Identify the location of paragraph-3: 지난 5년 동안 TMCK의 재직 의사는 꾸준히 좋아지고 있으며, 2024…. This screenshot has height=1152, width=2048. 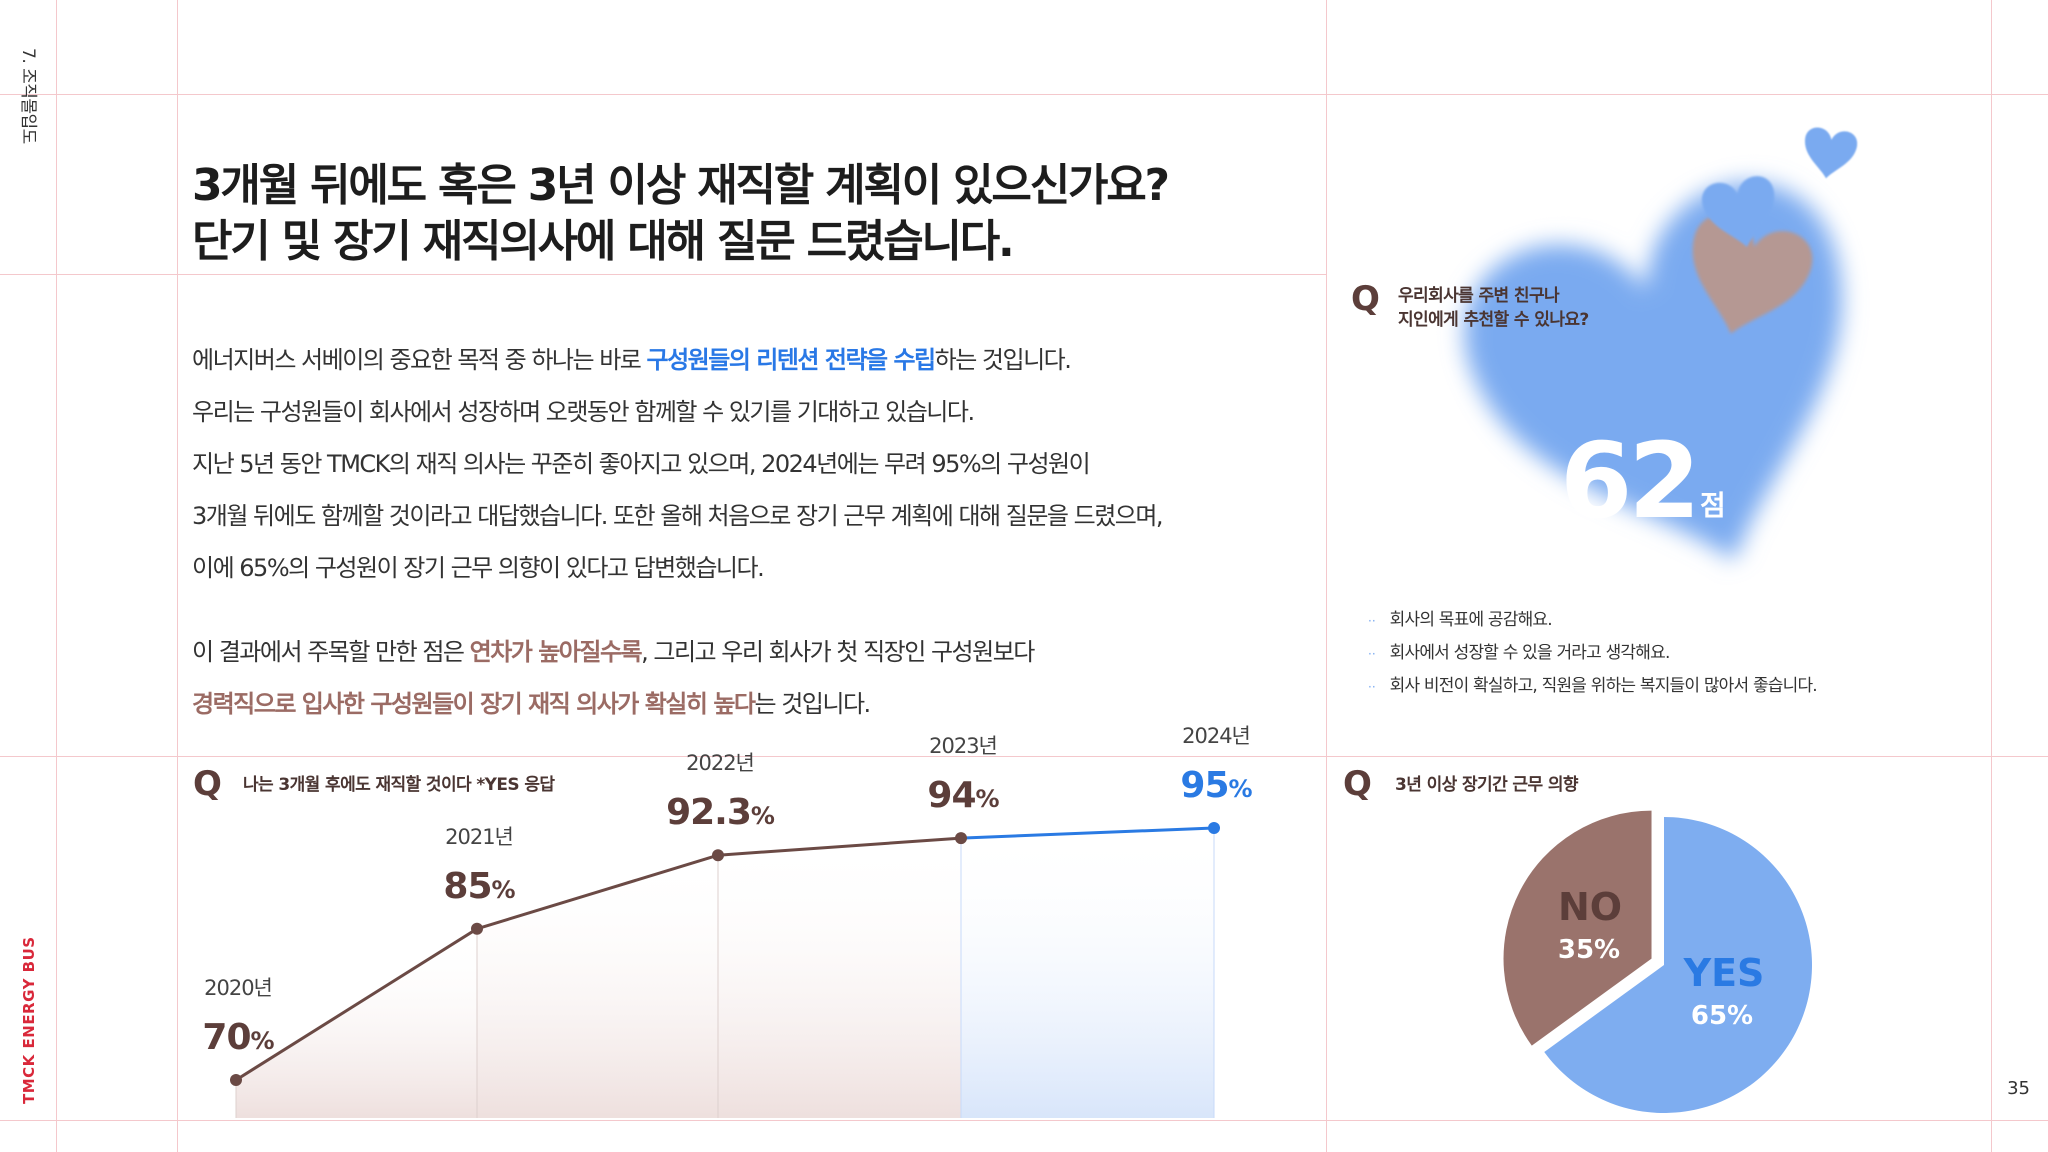
(641, 464).